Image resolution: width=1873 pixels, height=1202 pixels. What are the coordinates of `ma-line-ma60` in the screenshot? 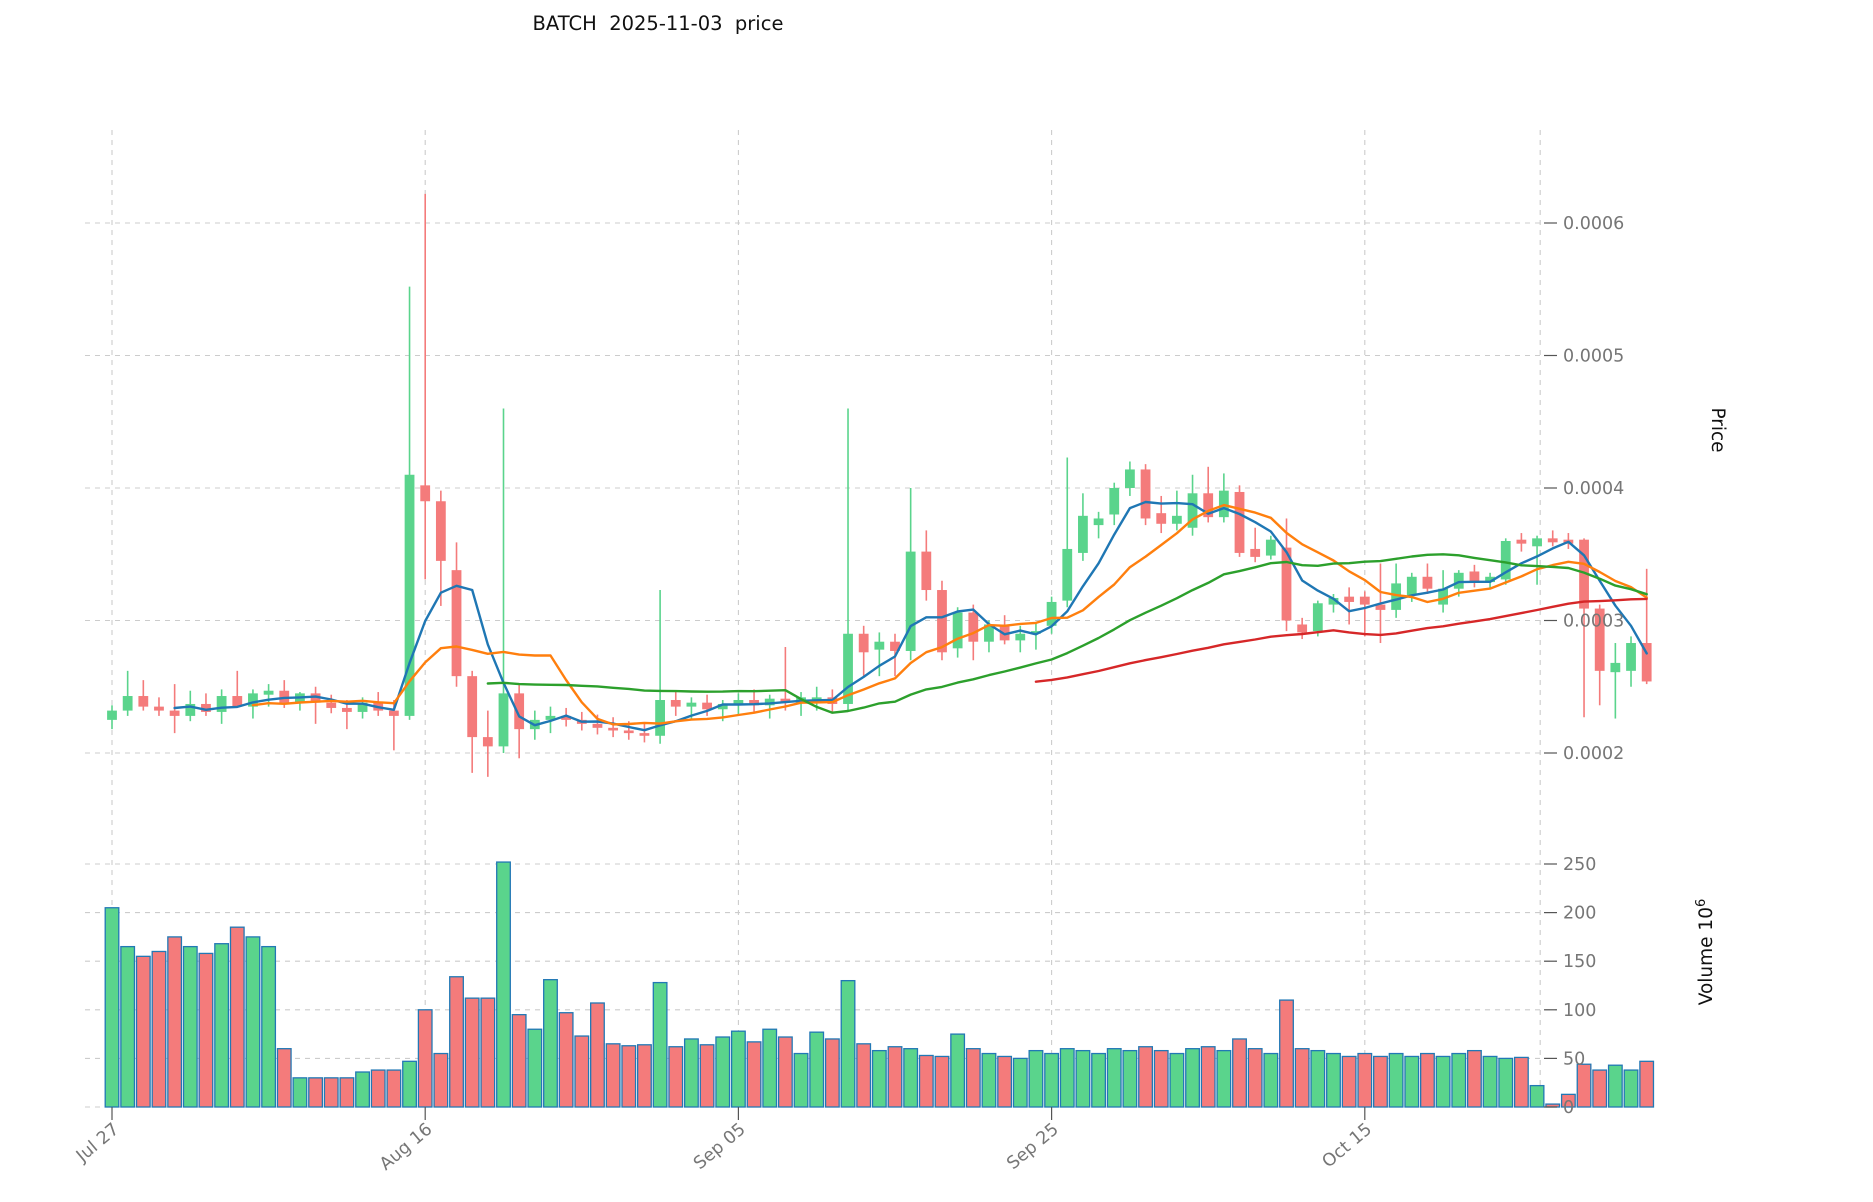 It's located at (1341, 640).